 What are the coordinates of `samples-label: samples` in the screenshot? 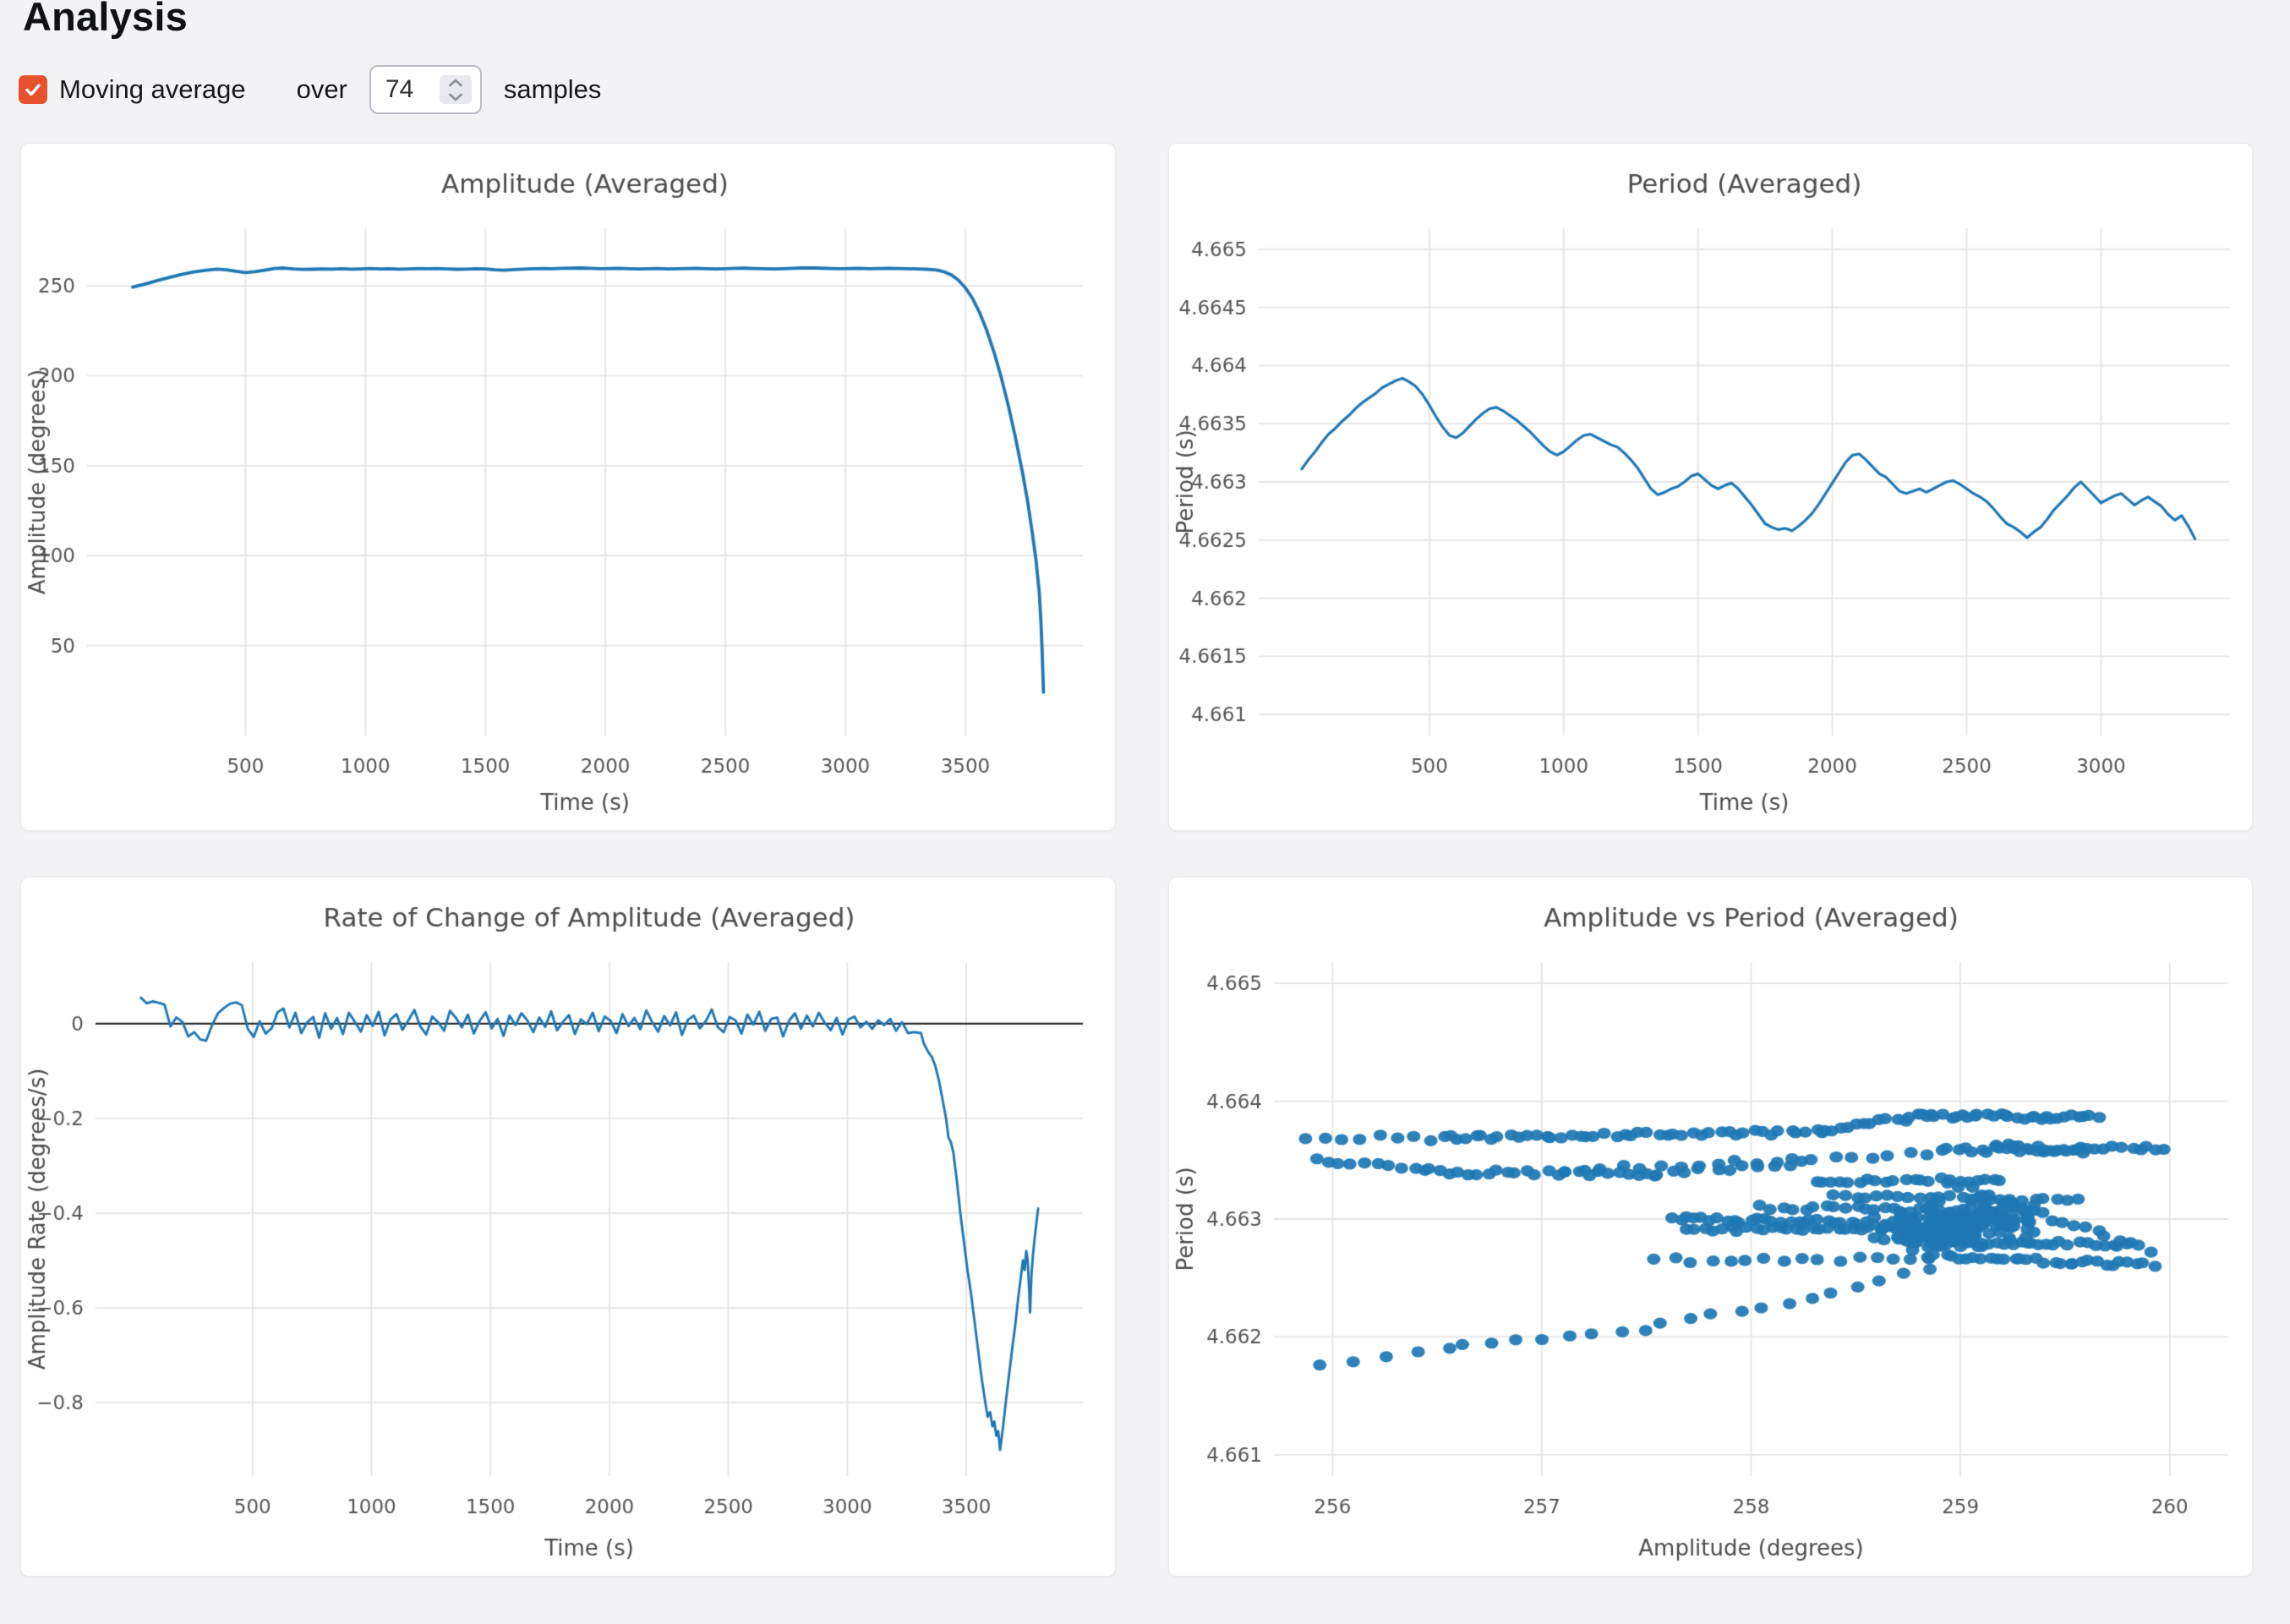 It's located at (552, 89).